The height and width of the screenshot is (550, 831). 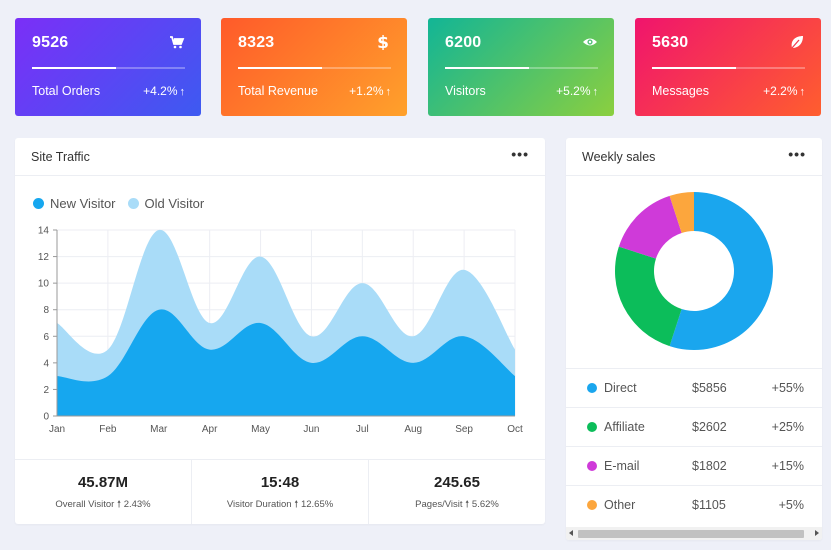 What do you see at coordinates (787, 388) in the screenshot?
I see `sales-percent: +55%` at bounding box center [787, 388].